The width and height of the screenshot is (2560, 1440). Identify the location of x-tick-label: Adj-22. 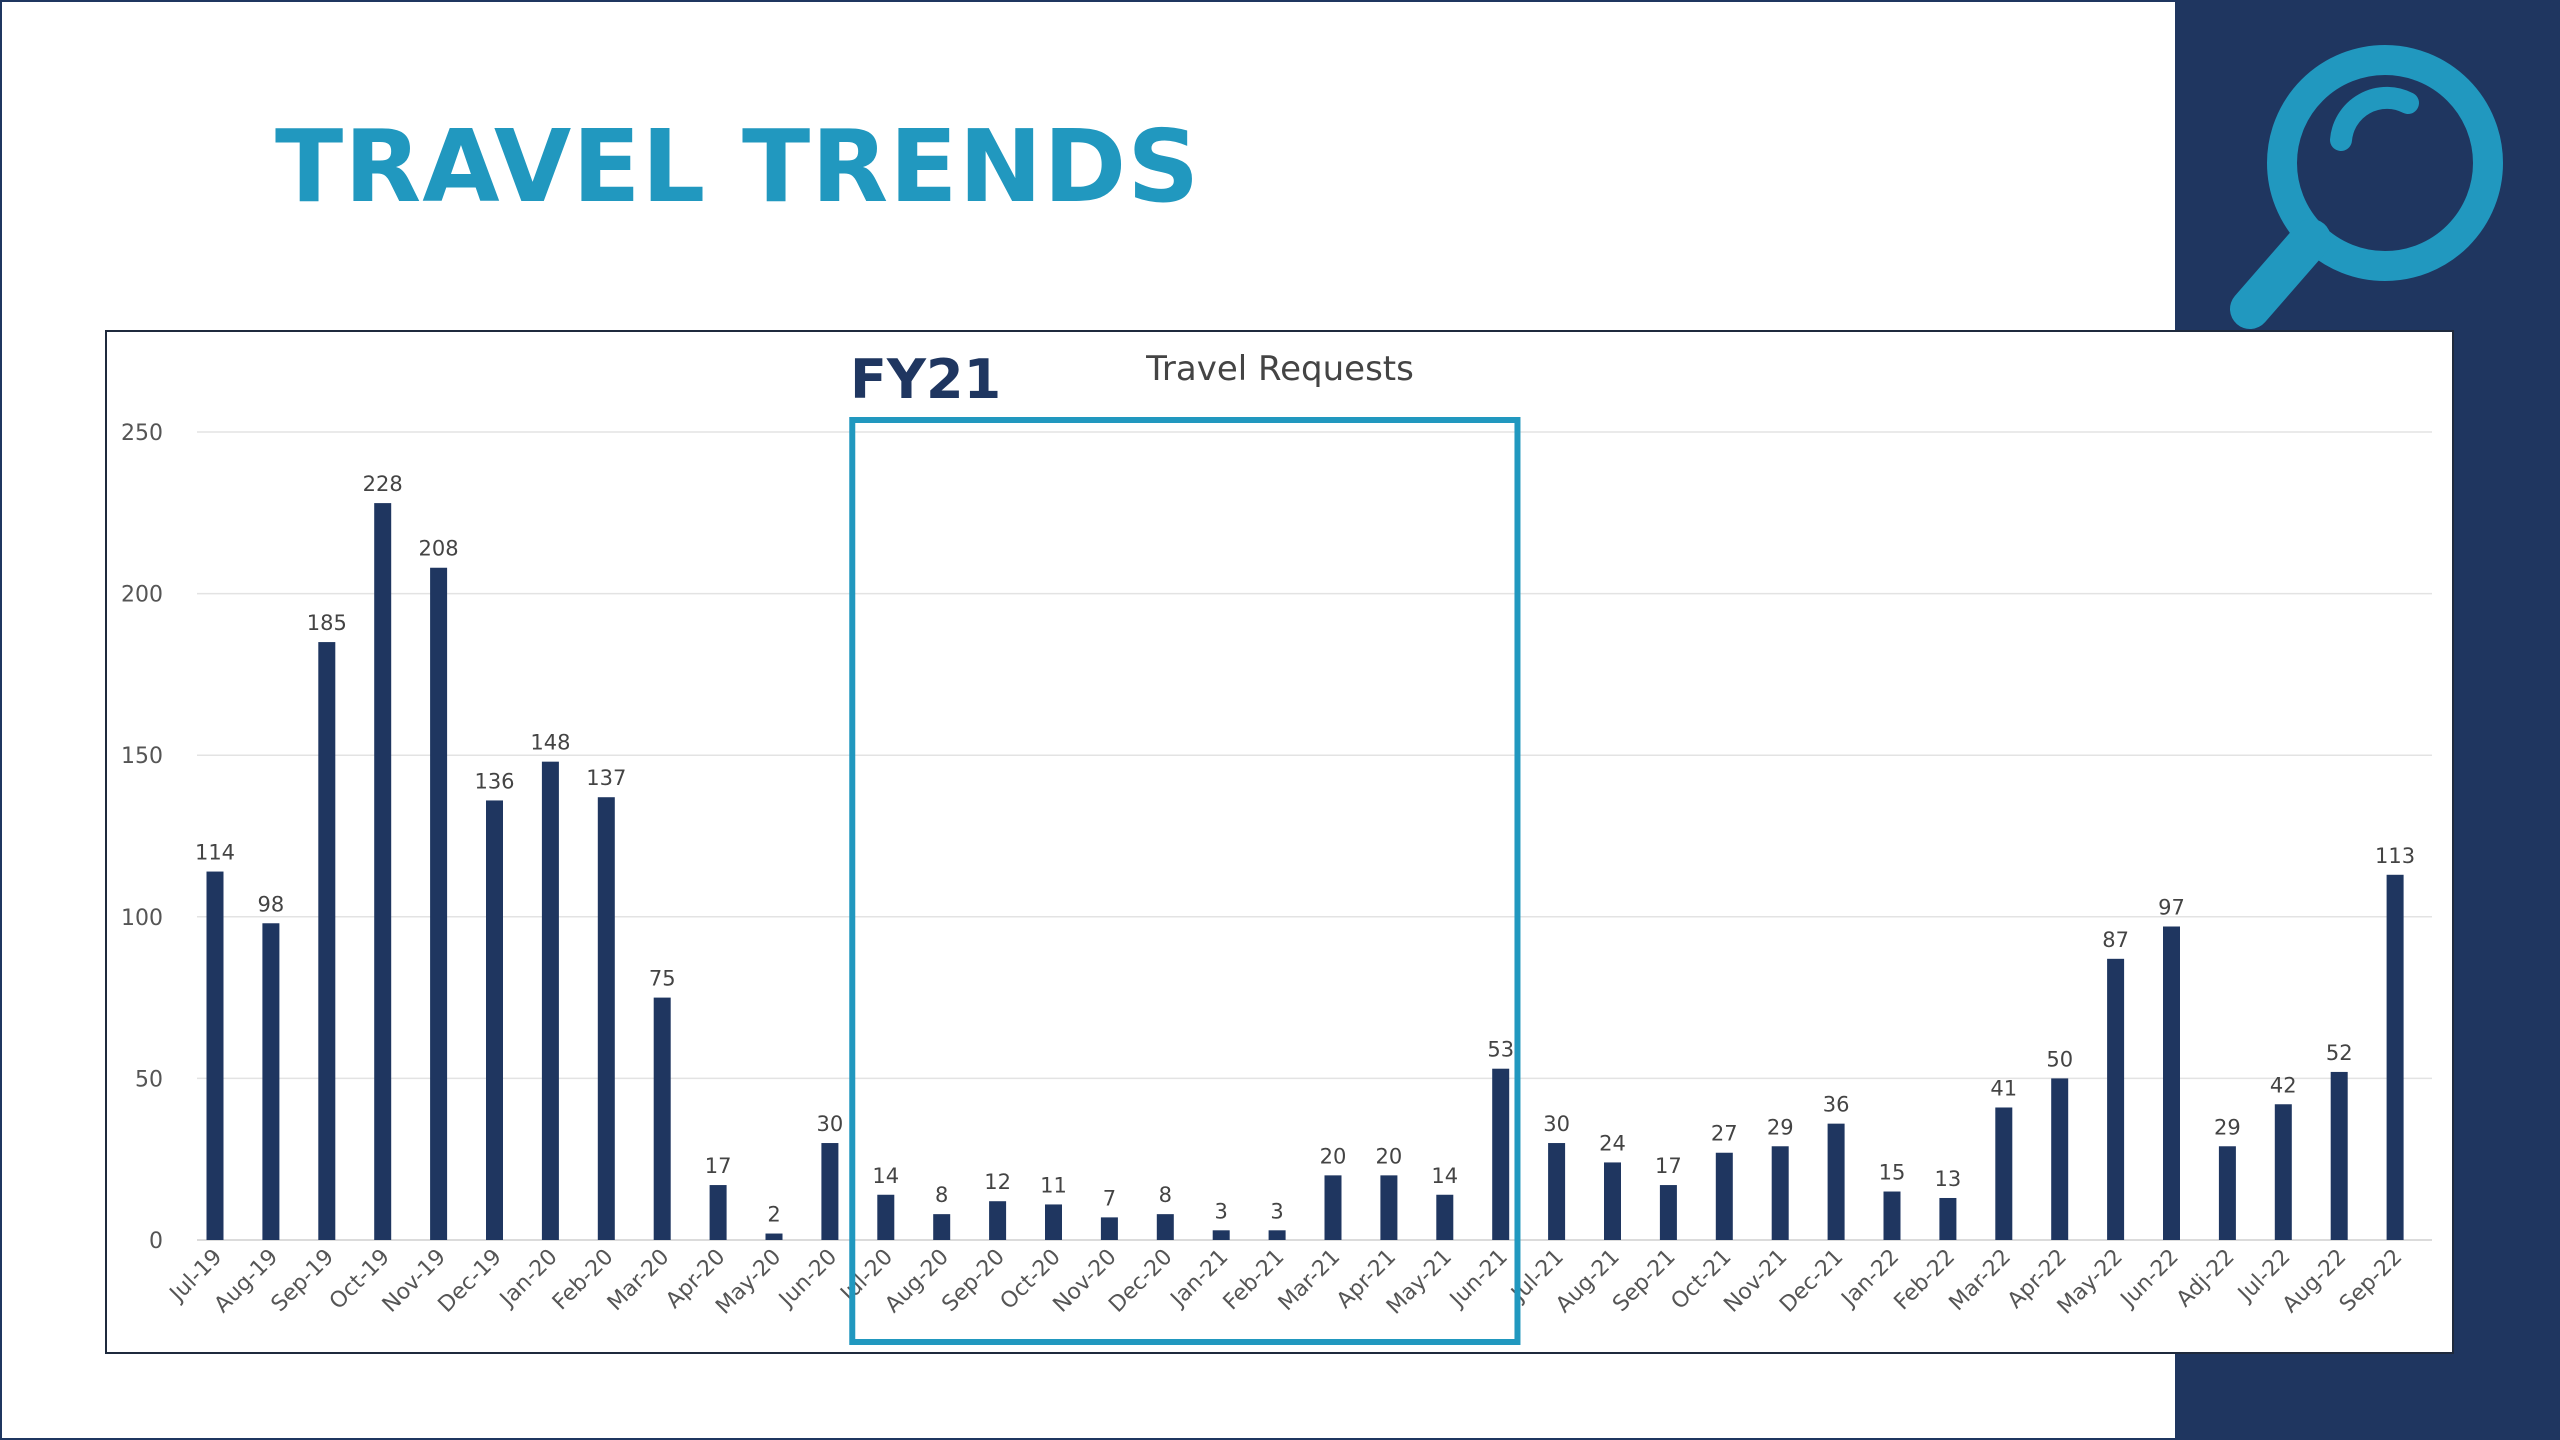
(2206, 1279).